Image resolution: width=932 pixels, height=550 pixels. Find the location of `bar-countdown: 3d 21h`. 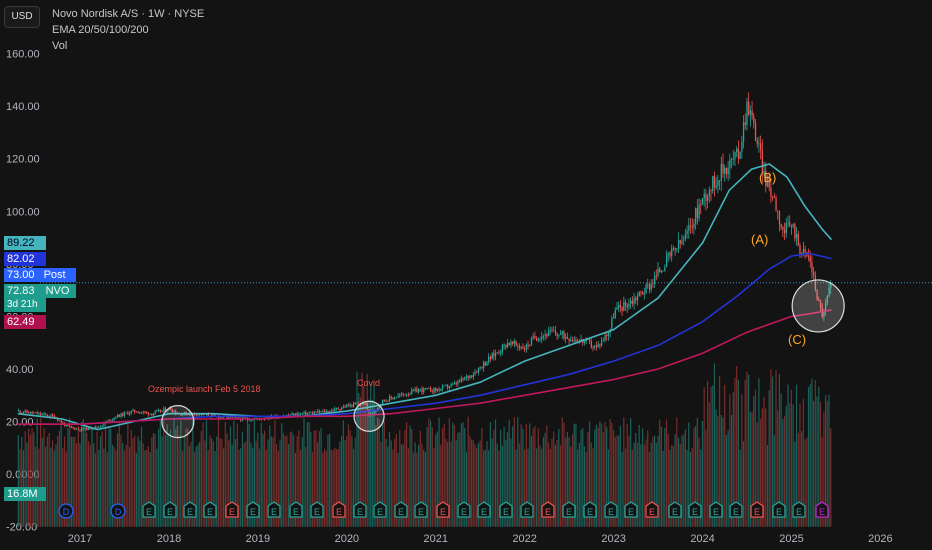

bar-countdown: 3d 21h is located at coordinates (25, 305).